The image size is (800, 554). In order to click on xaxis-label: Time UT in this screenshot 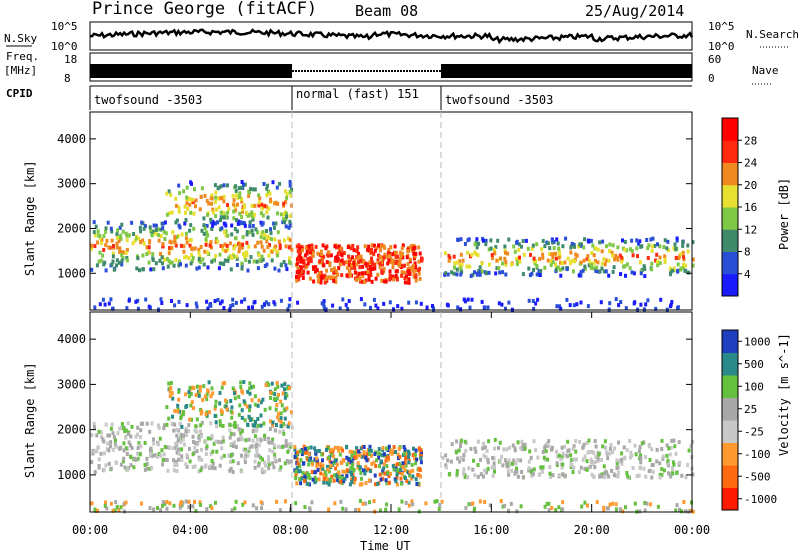, I will do `click(385, 546)`.